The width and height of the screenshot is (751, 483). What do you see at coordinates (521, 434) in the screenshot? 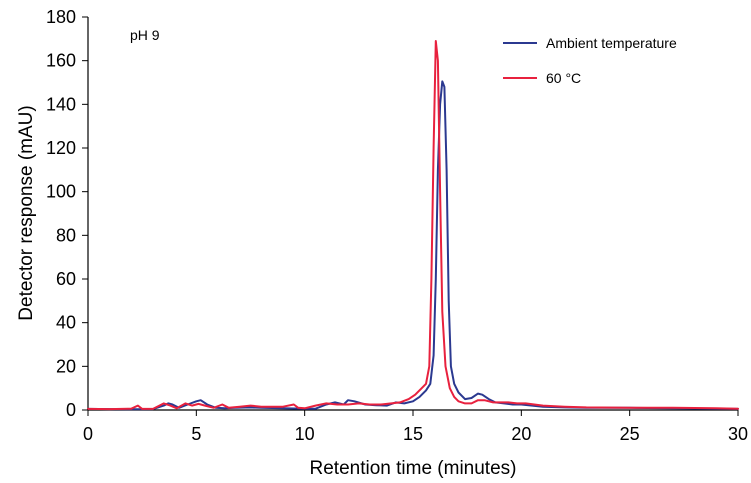
I see `x-tick-label: 20` at bounding box center [521, 434].